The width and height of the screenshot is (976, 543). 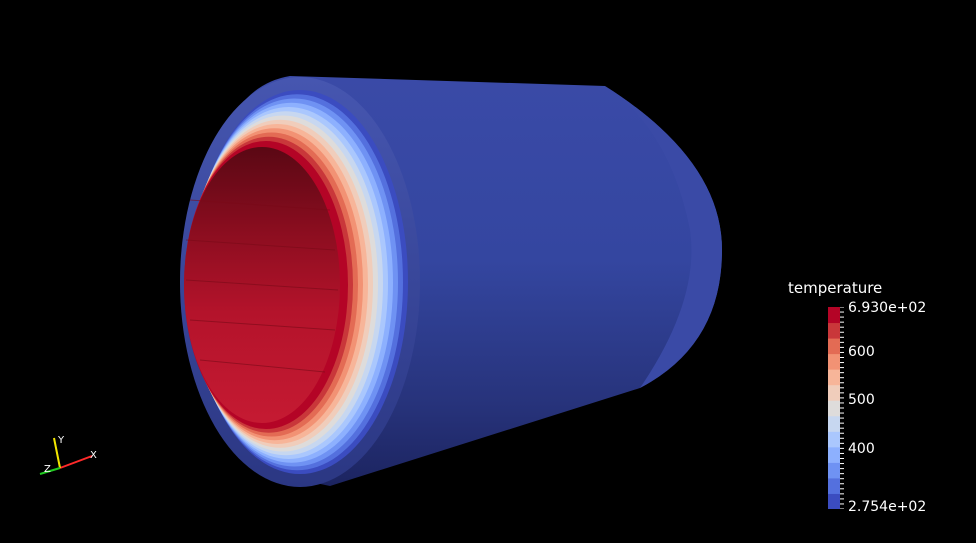 I want to click on axis-x-line, so click(x=76, y=462).